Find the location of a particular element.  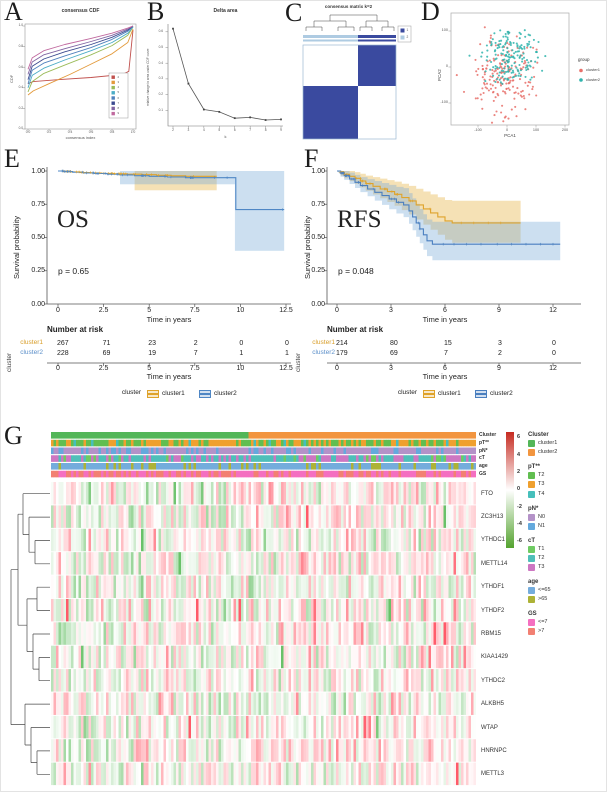

panel-a-legend-label: 6 is located at coordinates (118, 97).